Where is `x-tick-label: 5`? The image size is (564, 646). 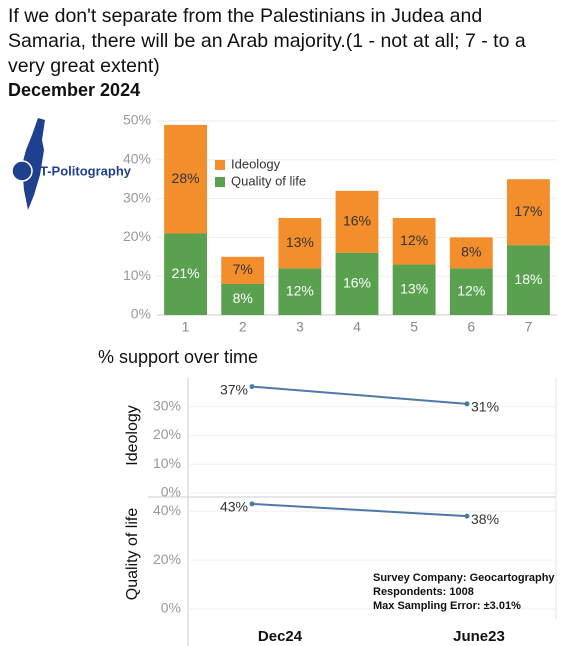
x-tick-label: 5 is located at coordinates (414, 327).